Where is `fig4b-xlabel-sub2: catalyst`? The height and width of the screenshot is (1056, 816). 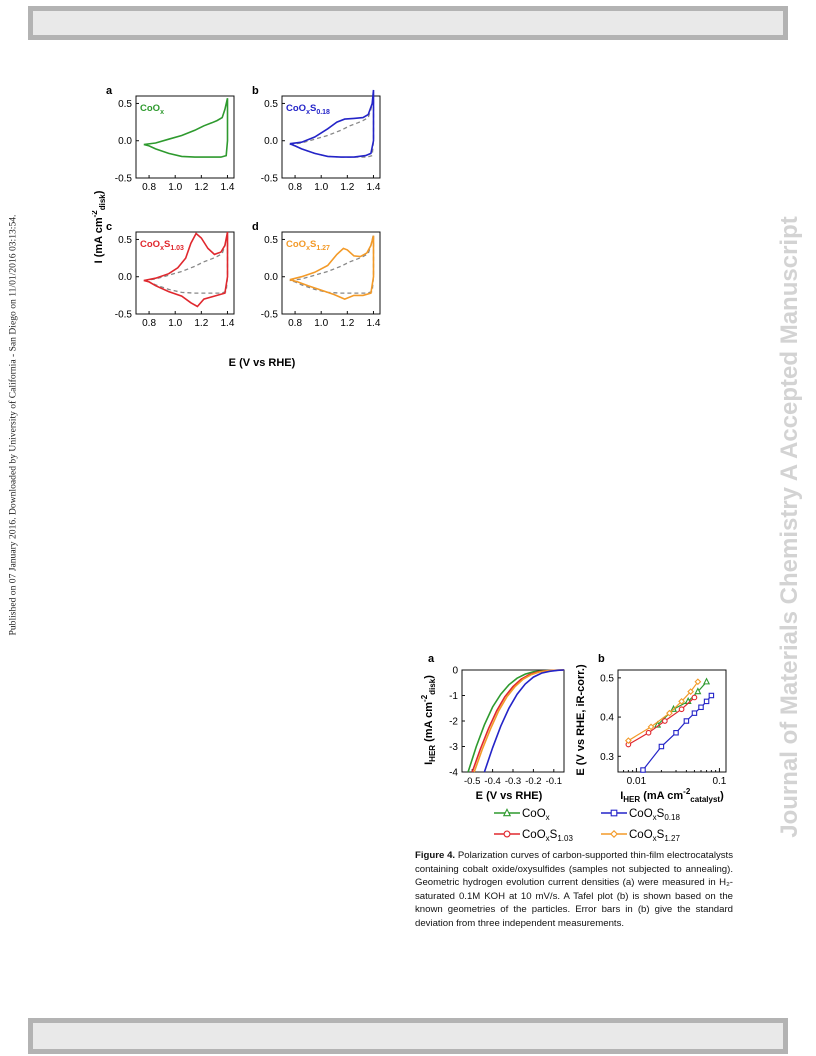
fig4b-xlabel-sub2: catalyst is located at coordinates (705, 799).